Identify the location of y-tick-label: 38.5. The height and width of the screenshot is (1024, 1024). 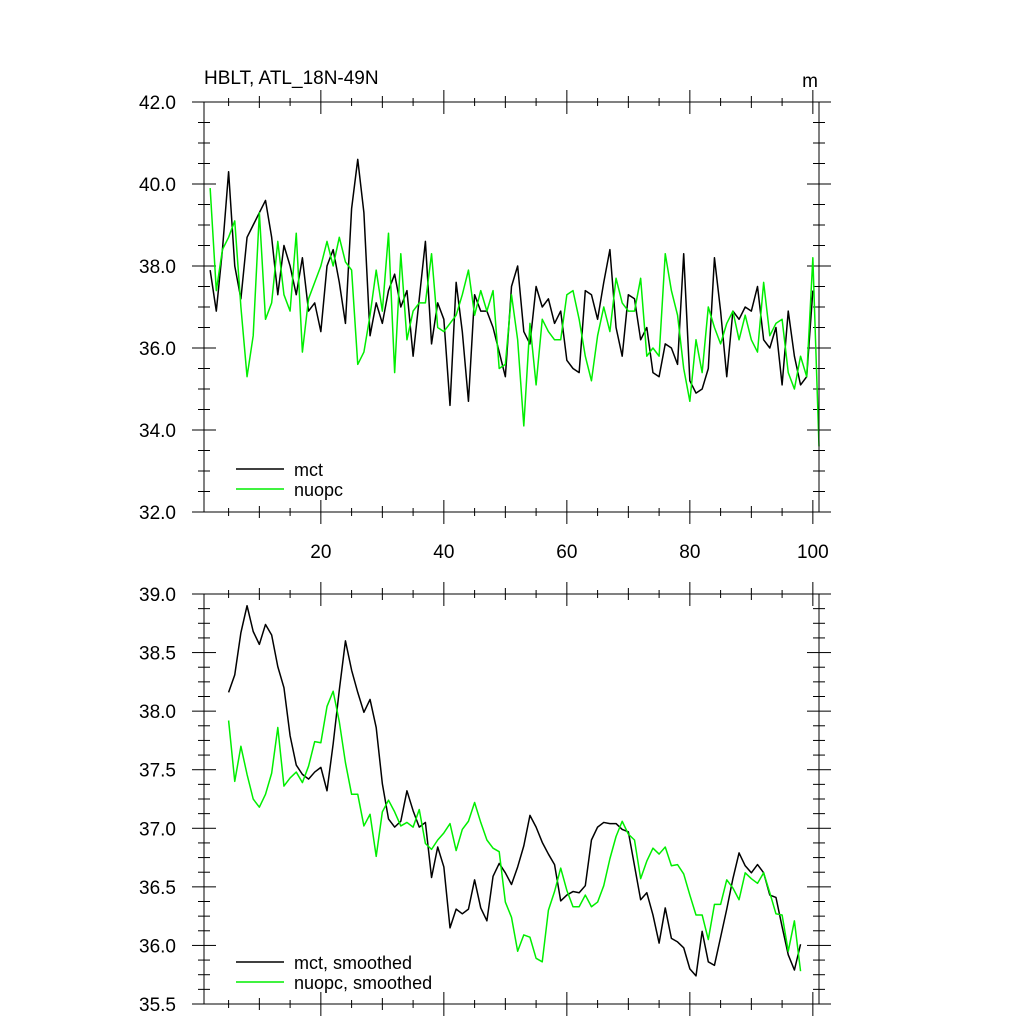
(157, 654).